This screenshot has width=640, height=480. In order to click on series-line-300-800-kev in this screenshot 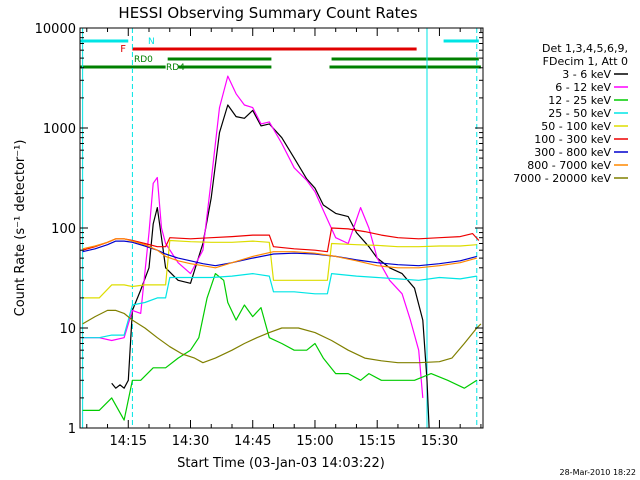, I will do `click(279, 253)`.